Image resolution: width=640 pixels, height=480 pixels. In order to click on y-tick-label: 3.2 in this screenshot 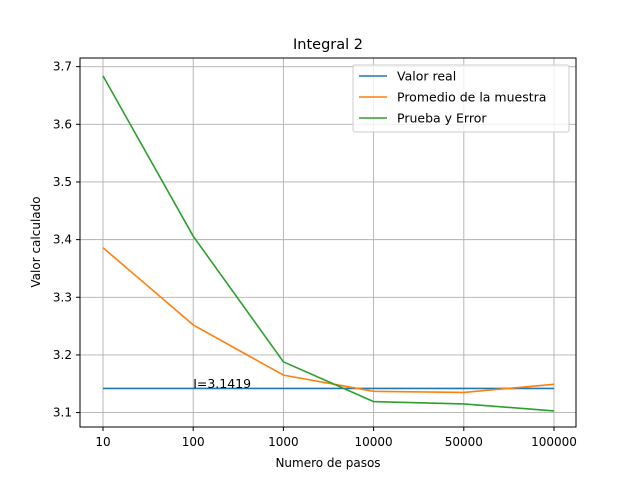, I will do `click(62, 355)`.